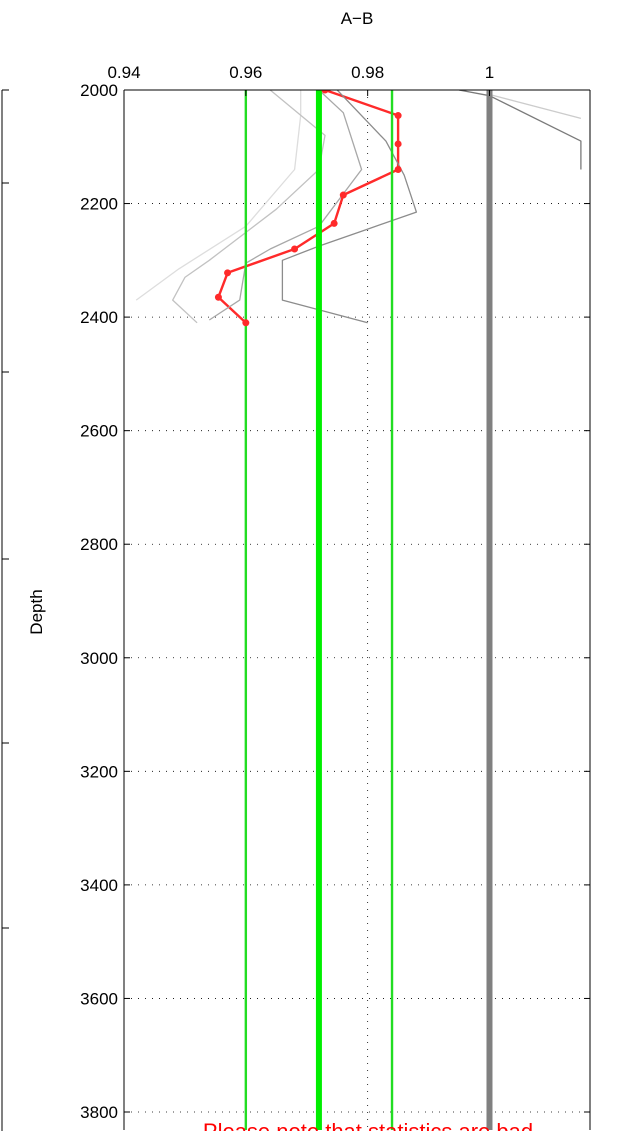  I want to click on y-tick-label: 2800, so click(99, 544).